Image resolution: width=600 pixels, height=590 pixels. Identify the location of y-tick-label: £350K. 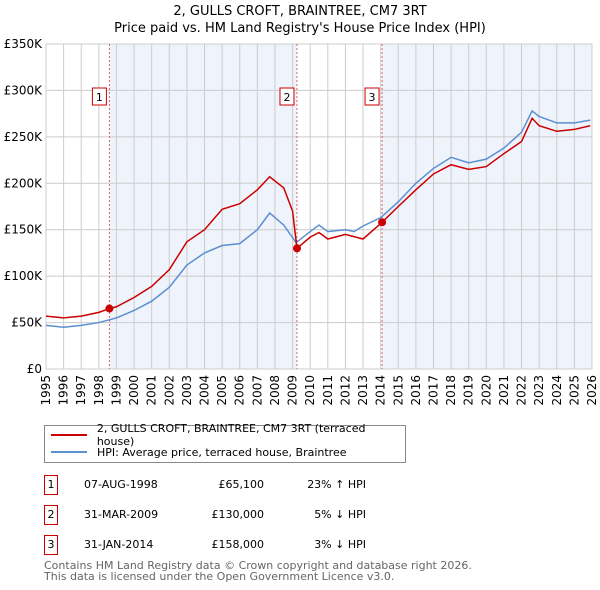
(24, 44).